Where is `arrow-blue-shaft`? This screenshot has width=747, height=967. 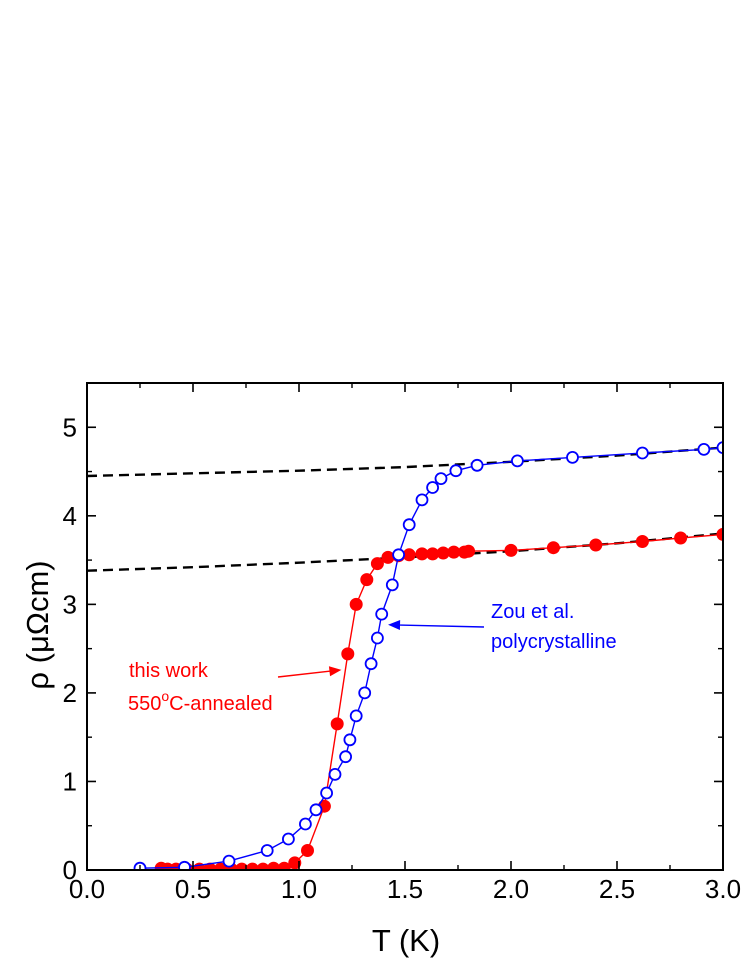
arrow-blue-shaft is located at coordinates (442, 626).